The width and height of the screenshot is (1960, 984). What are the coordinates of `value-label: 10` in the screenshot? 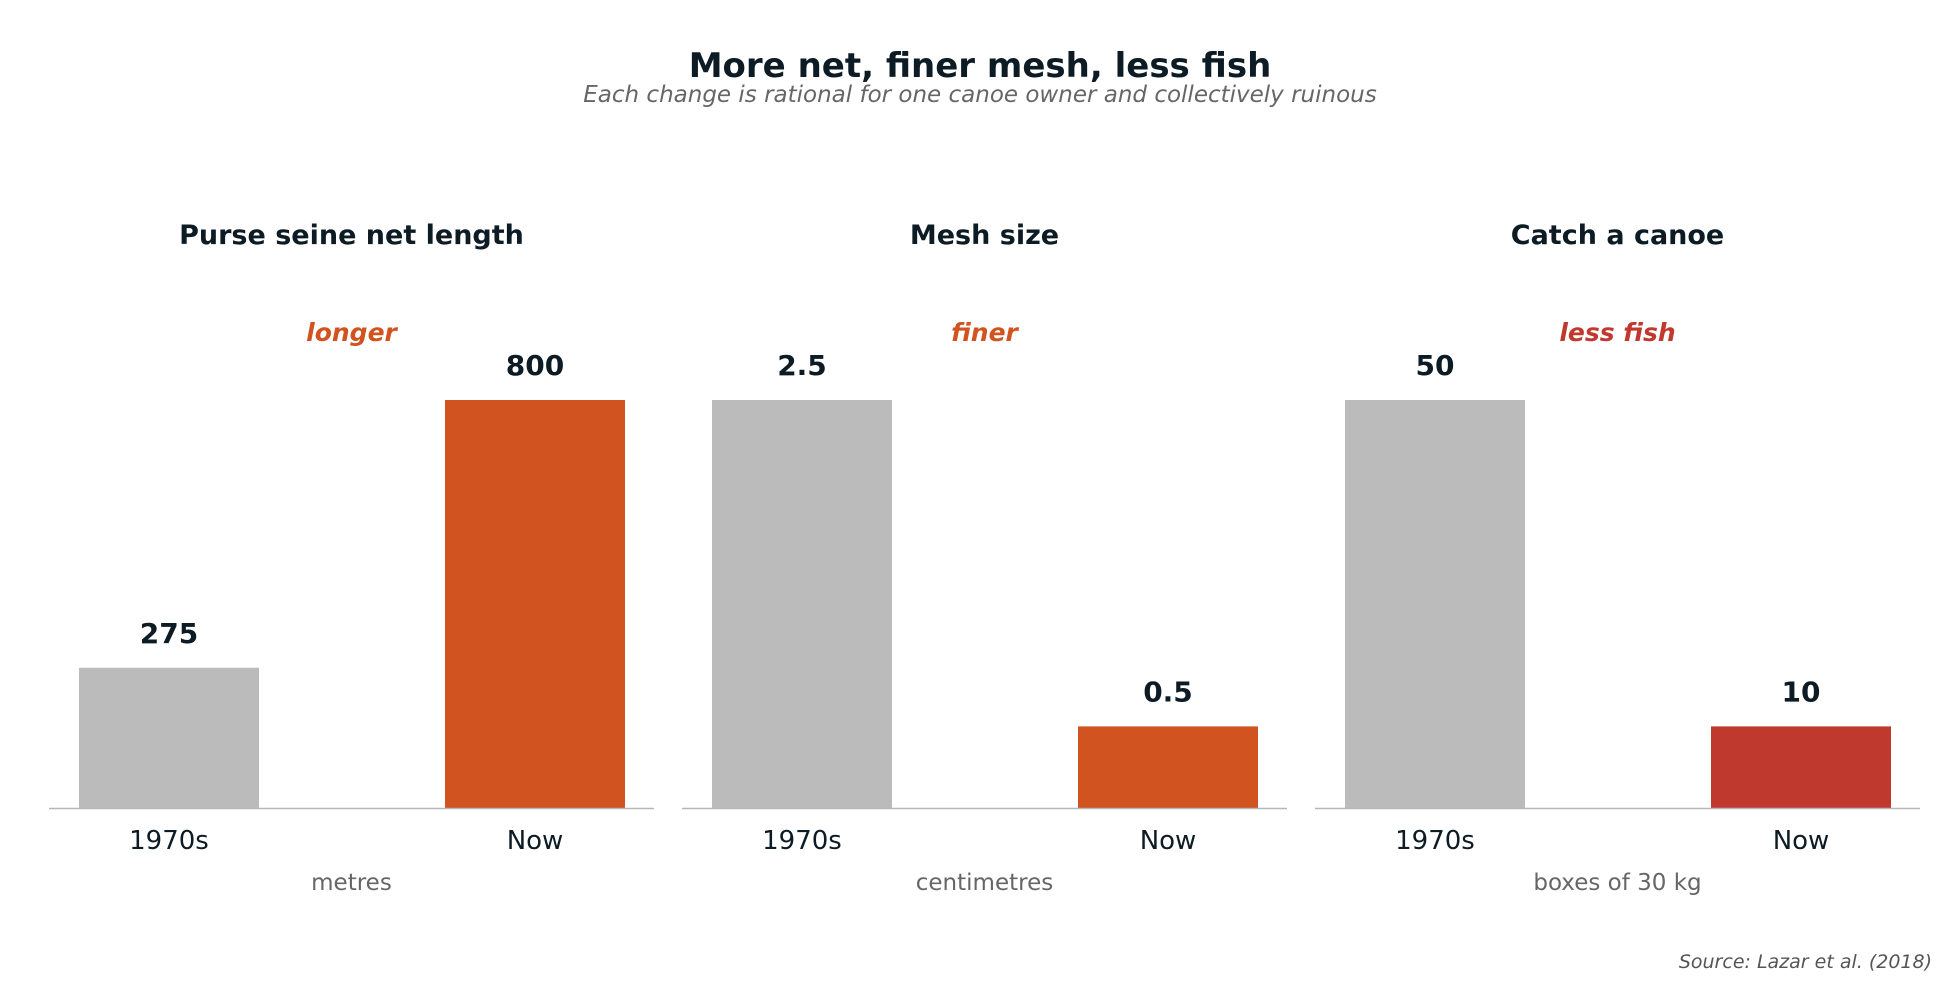 It's located at (1801, 691).